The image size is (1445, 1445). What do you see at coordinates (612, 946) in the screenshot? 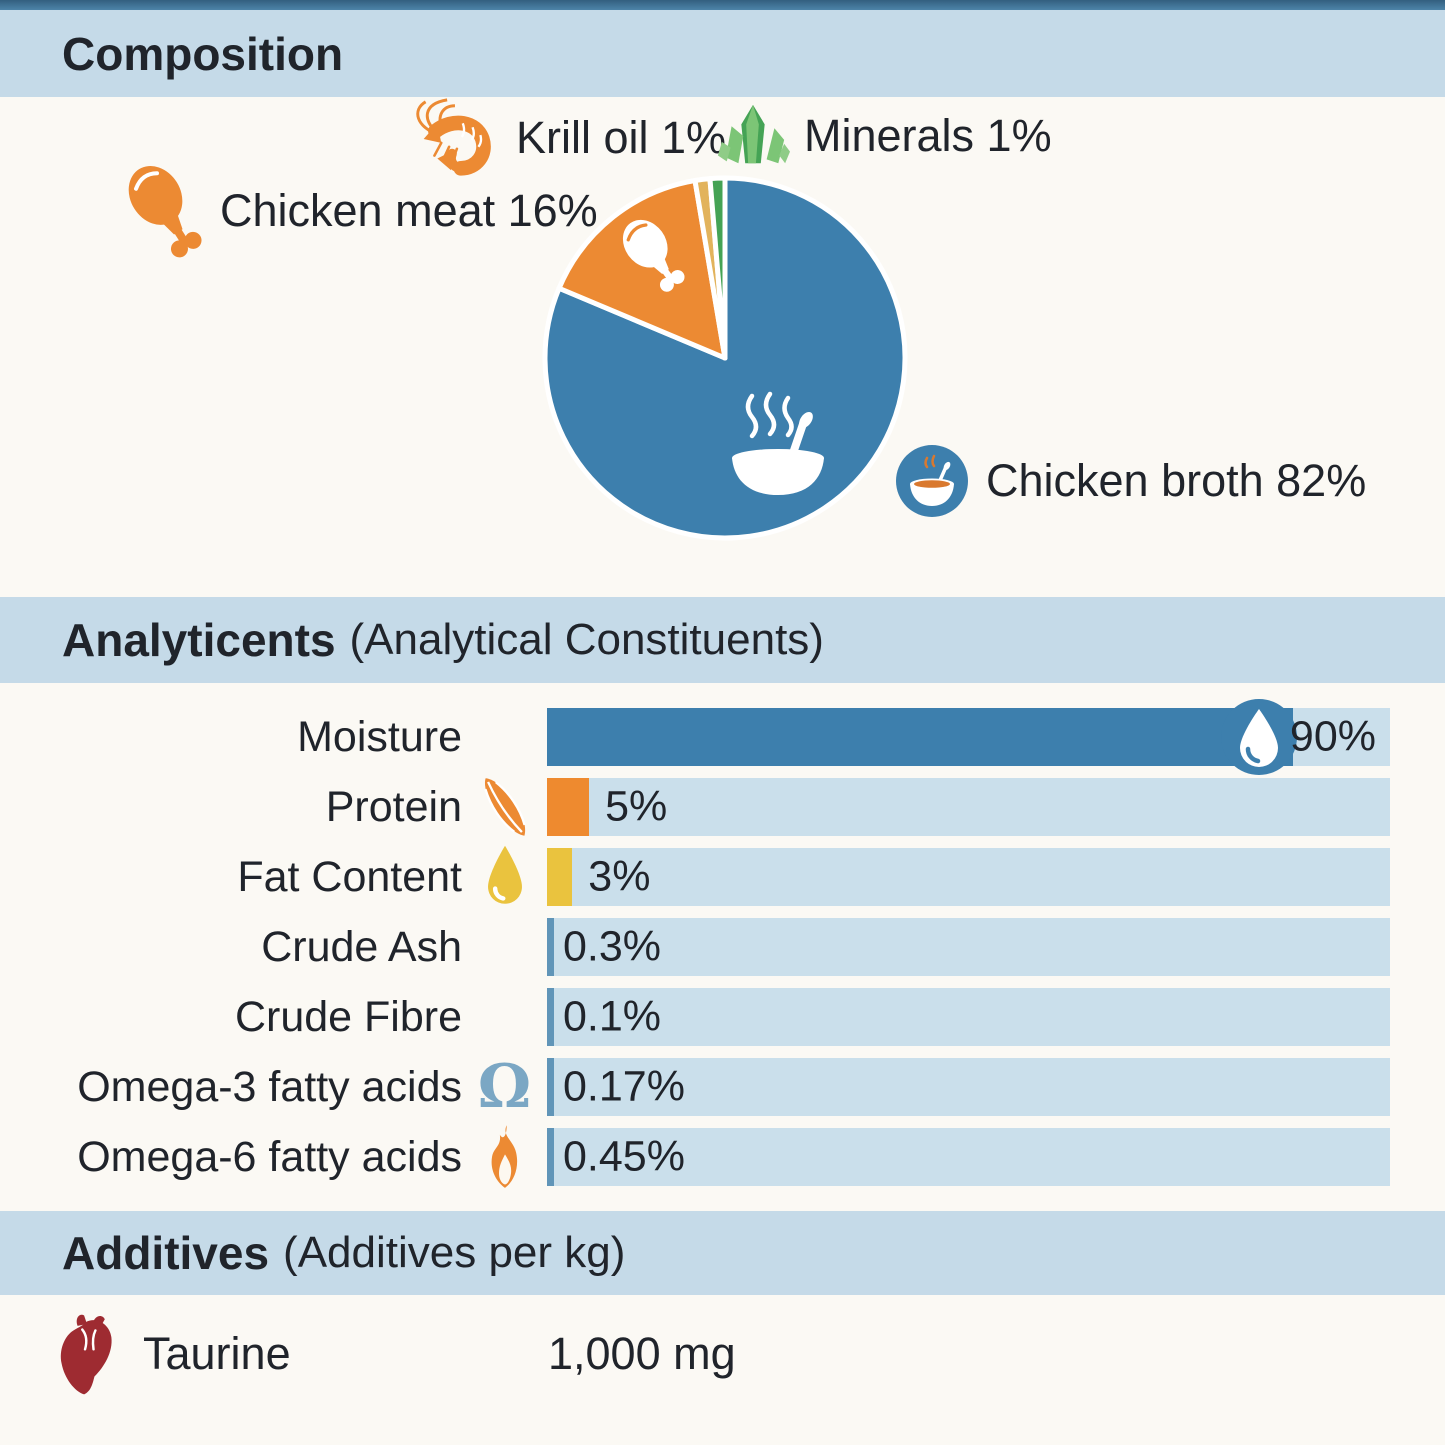
I see `bar-value: 0.3%` at bounding box center [612, 946].